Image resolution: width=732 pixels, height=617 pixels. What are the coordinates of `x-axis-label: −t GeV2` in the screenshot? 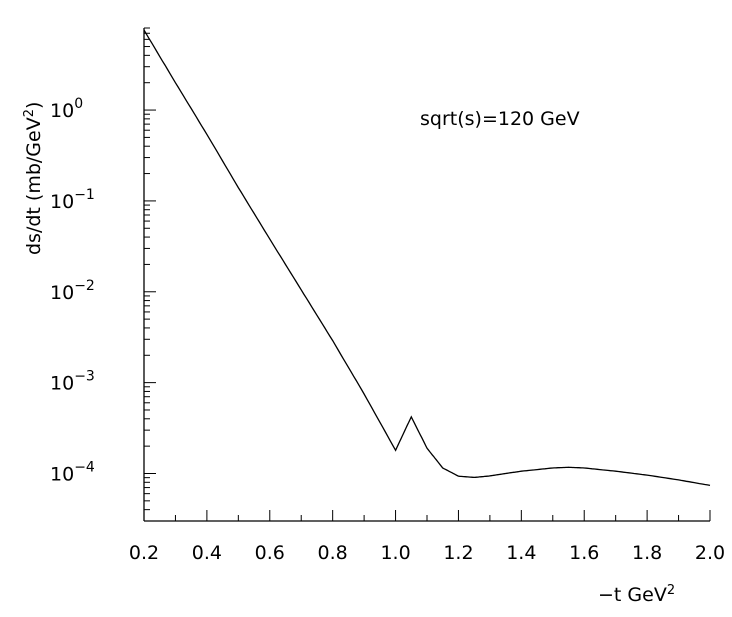 It's located at (636, 594).